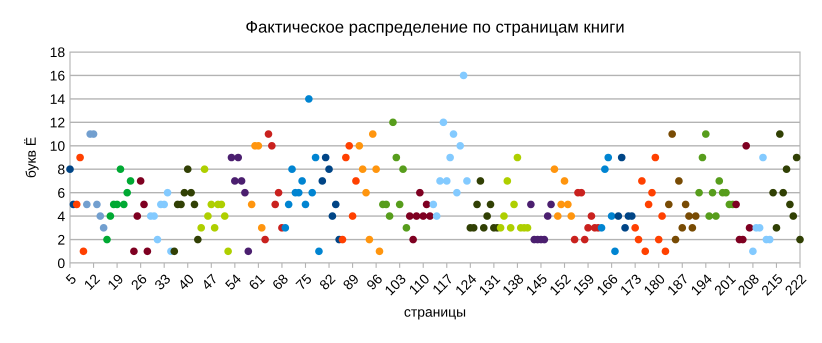  What do you see at coordinates (61, 169) in the screenshot?
I see `y-tick-label: 8` at bounding box center [61, 169].